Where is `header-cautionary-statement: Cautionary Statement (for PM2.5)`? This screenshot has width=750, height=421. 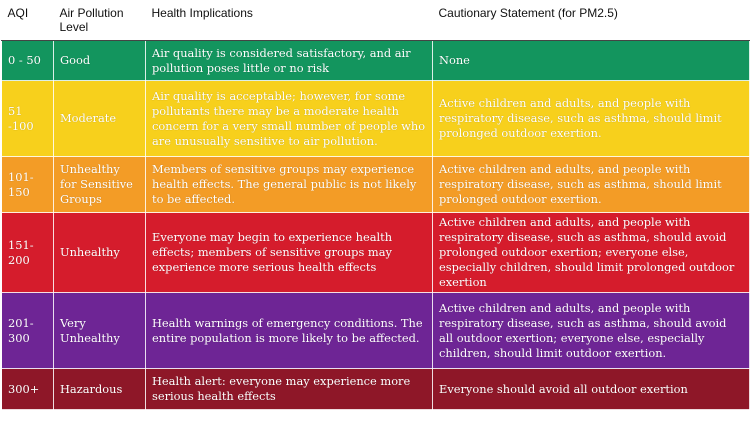 header-cautionary-statement: Cautionary Statement (for PM2.5) is located at coordinates (591, 20).